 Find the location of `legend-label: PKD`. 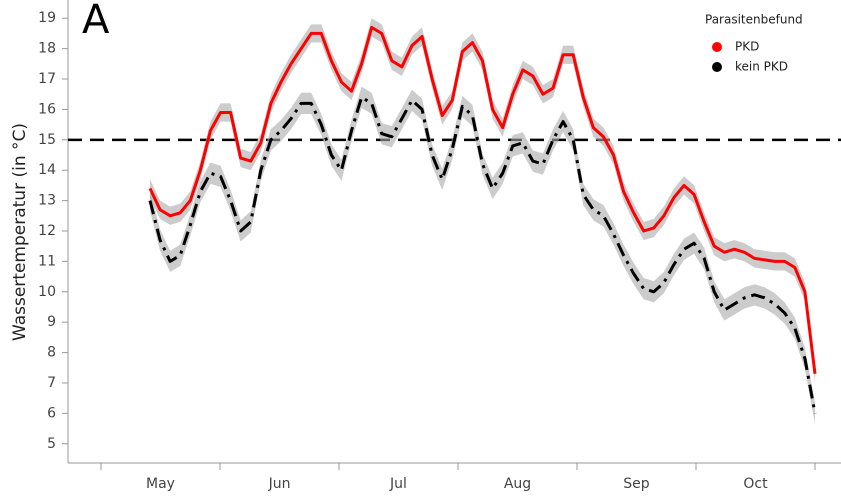

legend-label: PKD is located at coordinates (747, 47).